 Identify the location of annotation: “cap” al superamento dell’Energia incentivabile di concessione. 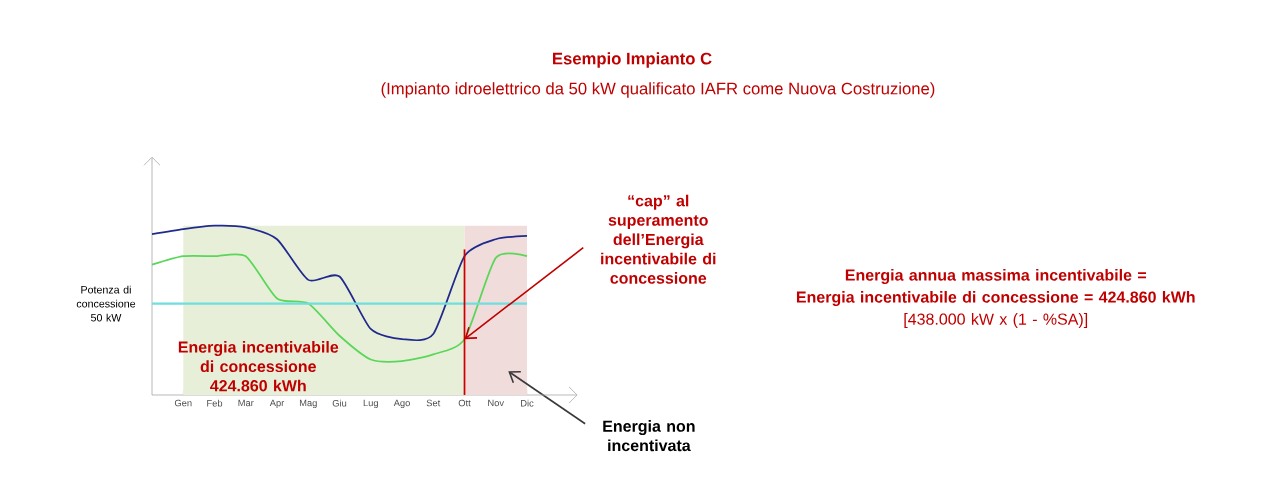
(658, 239).